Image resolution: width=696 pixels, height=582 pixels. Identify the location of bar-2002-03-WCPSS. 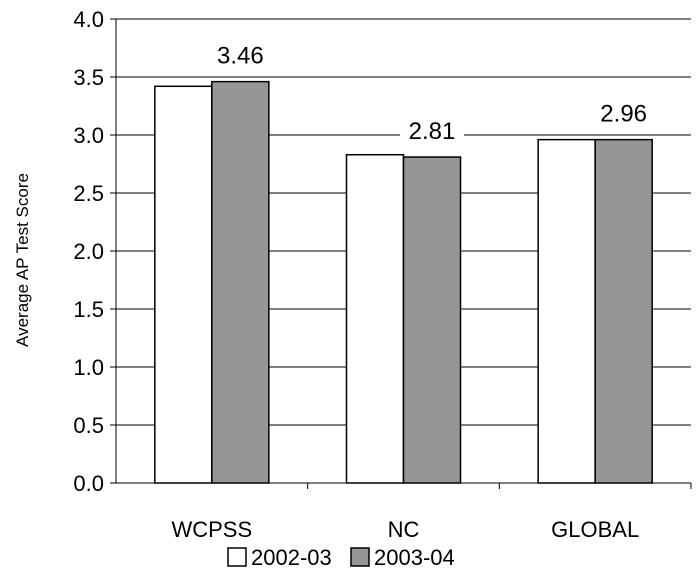
(183, 284).